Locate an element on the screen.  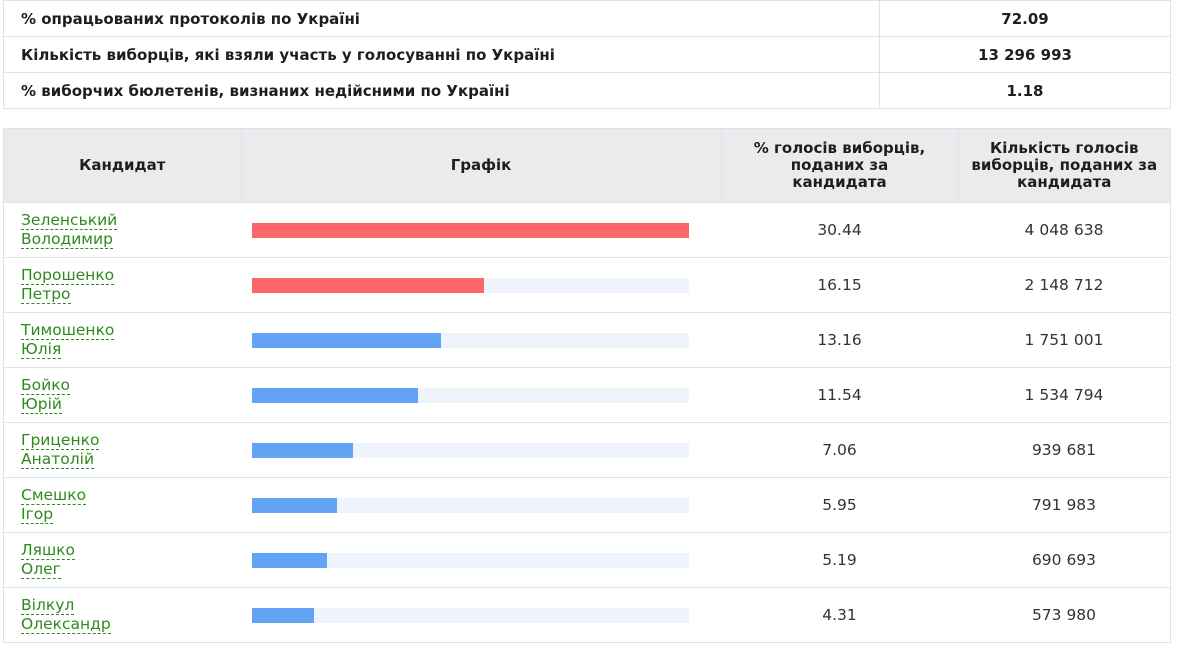
candidate-row: Вілкул Олександр 4.31 573 980 is located at coordinates (587, 615).